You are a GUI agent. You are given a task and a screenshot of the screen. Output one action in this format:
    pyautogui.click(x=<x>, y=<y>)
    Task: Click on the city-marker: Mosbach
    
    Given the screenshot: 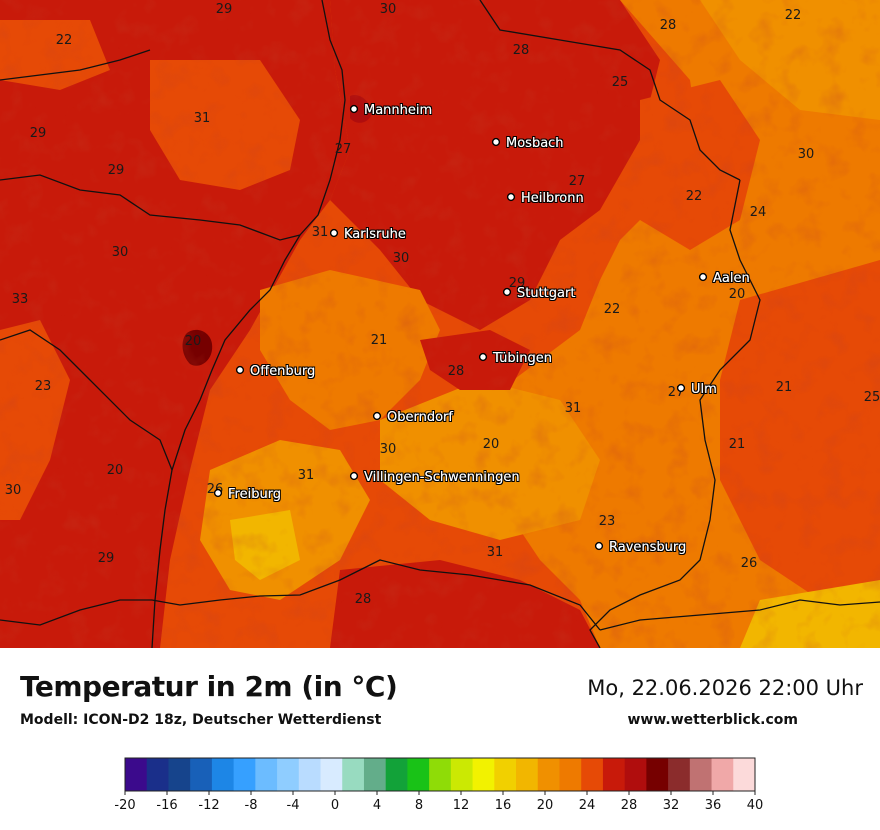 What is the action you would take?
    pyautogui.click(x=527, y=143)
    